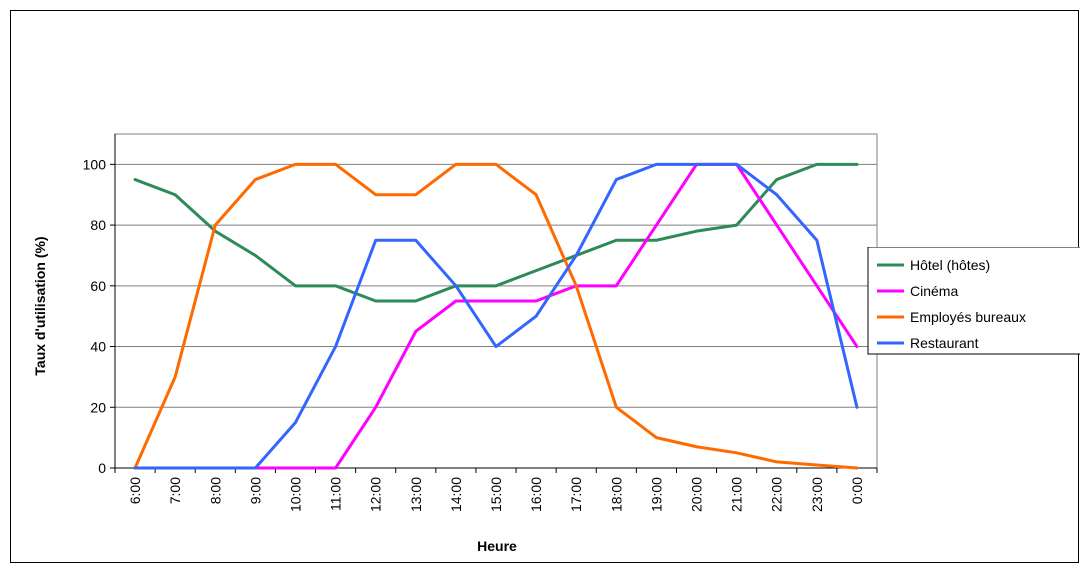 The width and height of the screenshot is (1081, 565). What do you see at coordinates (576, 494) in the screenshot?
I see `x-tick-label: 17:00` at bounding box center [576, 494].